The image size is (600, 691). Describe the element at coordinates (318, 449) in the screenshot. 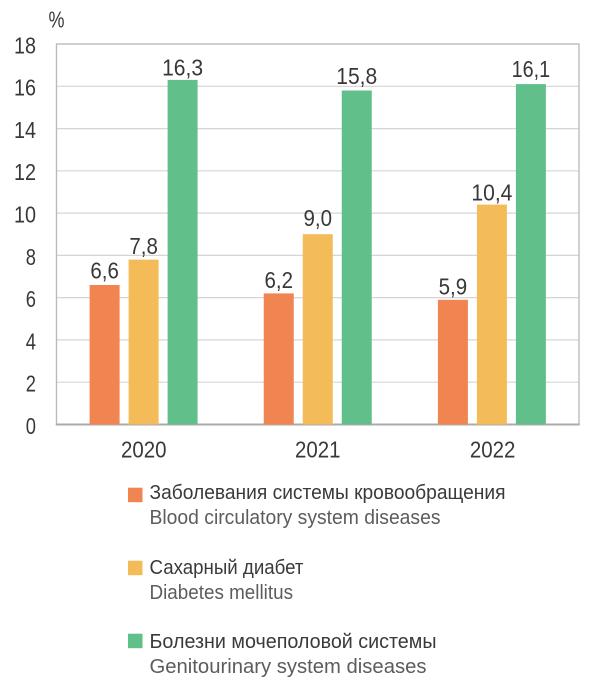

I see `svg-text: 2021` at that location.